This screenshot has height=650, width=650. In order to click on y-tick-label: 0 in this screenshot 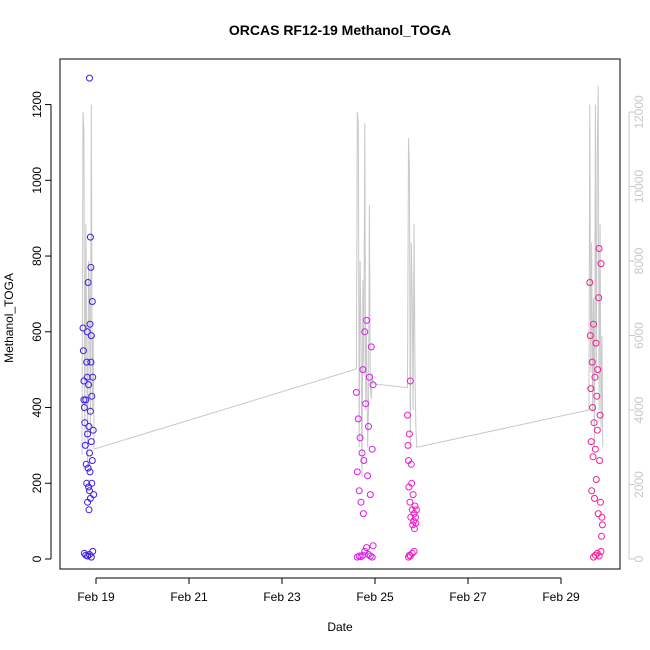, I will do `click(37, 558)`.